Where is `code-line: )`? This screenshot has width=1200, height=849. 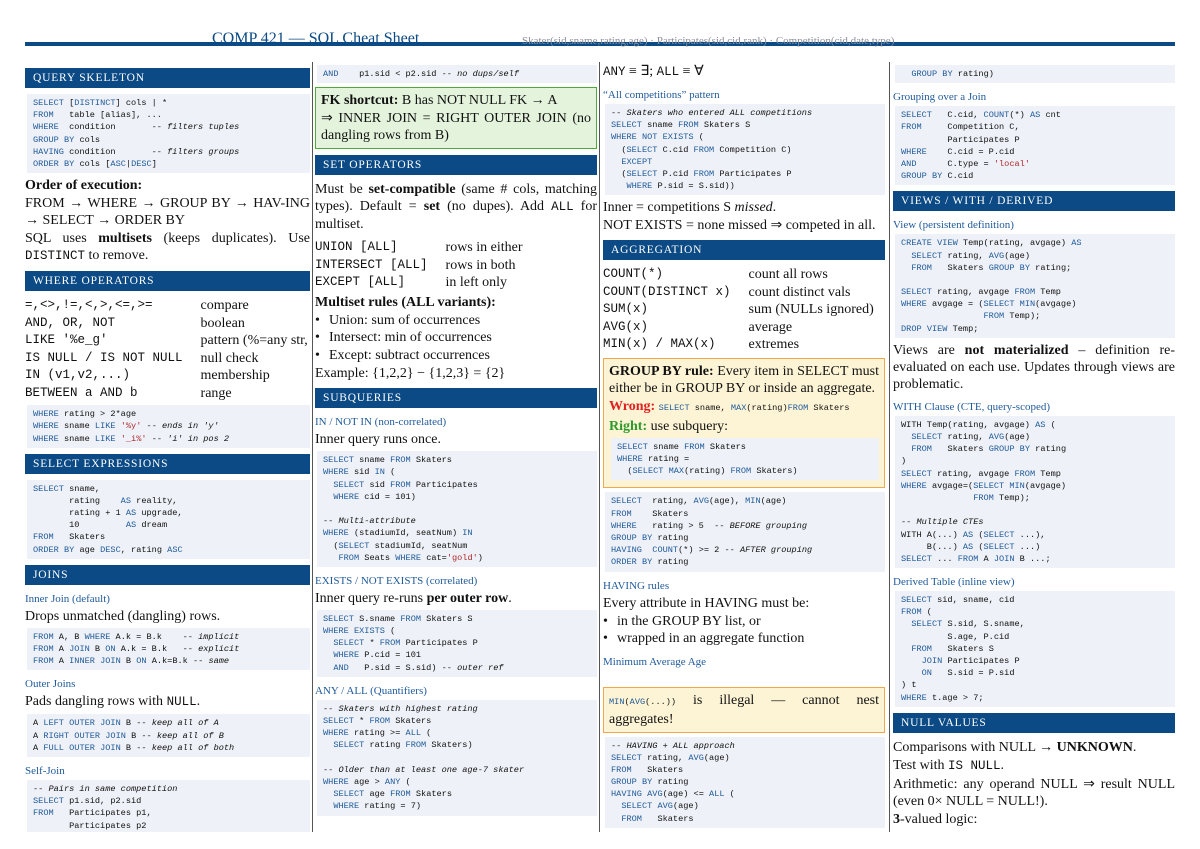
code-line: ) is located at coordinates (904, 461).